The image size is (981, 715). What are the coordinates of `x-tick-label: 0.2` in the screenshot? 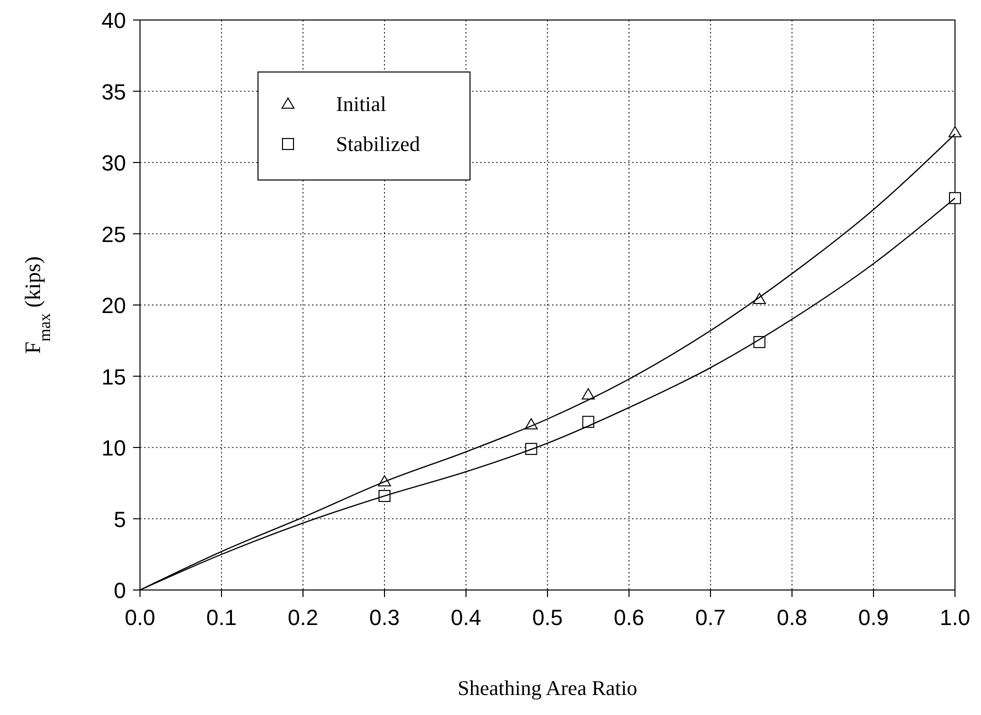 It's located at (303, 617).